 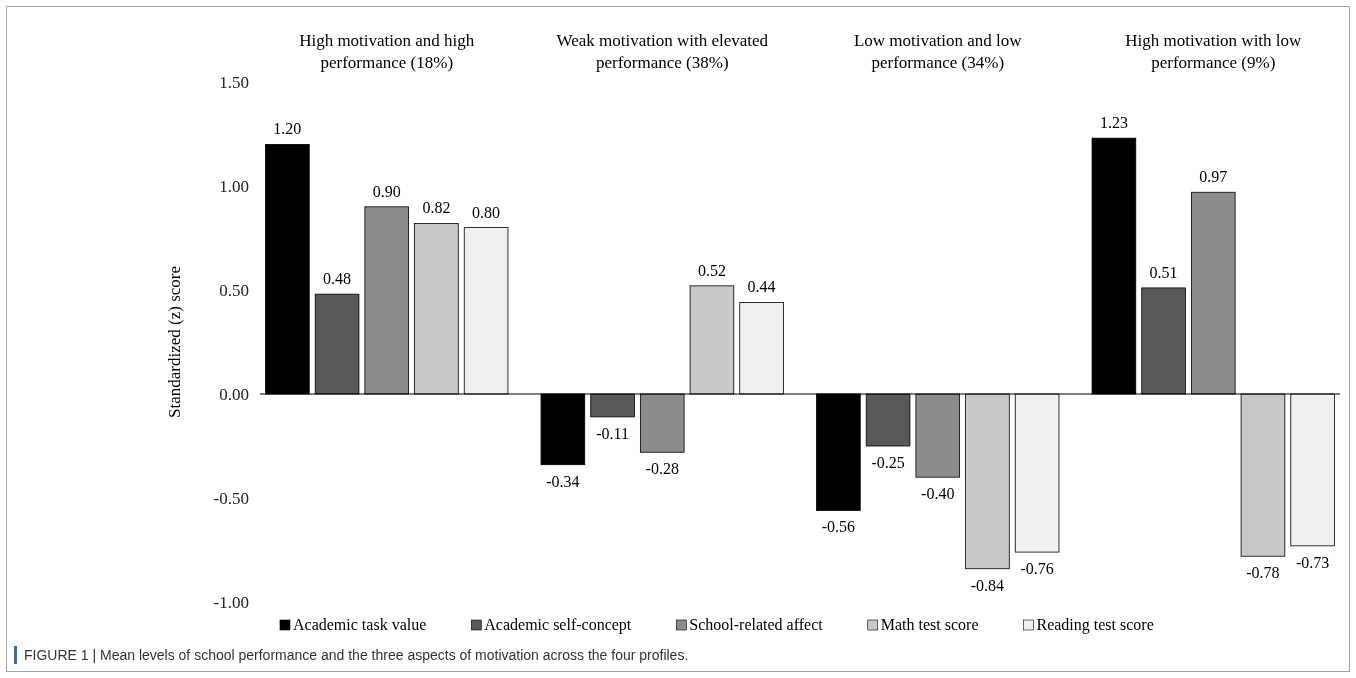 I want to click on data-label: 0.90, so click(x=386, y=191).